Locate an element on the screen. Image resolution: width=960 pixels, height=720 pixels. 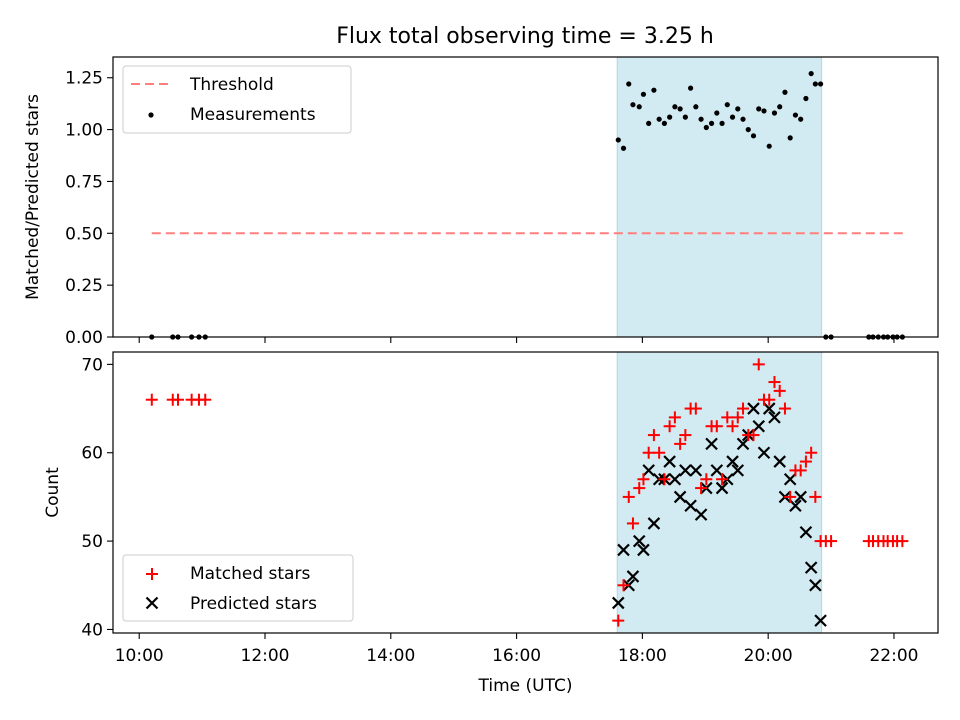
y-tick-label: 50 is located at coordinates (92, 542).